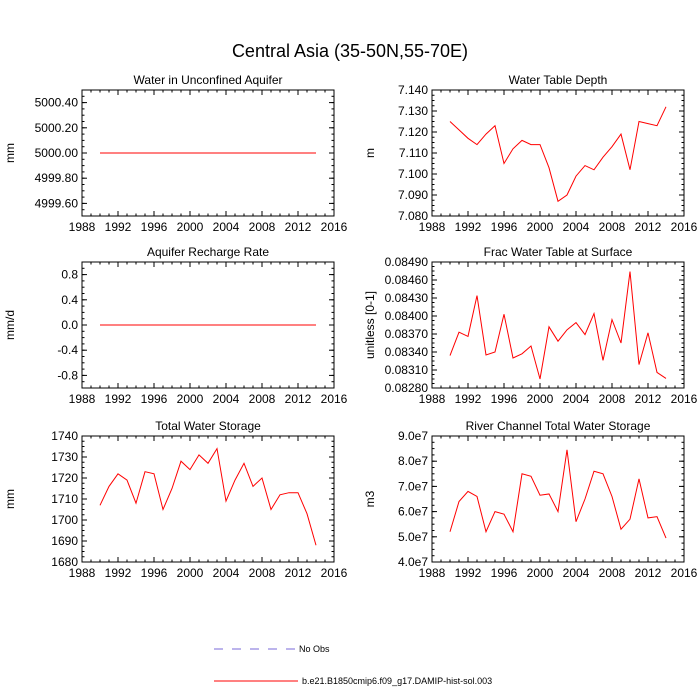 This screenshot has height=700, width=700. I want to click on y-tick-label: 7.0e7, so click(413, 486).